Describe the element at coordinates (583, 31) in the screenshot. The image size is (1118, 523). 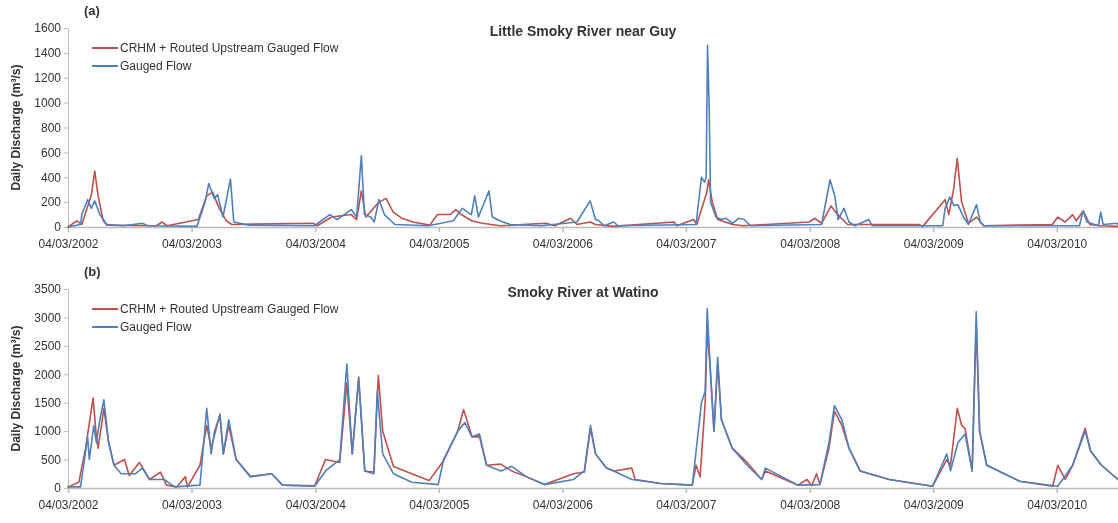
I see `chart-title: Little Smoky River near Guy` at that location.